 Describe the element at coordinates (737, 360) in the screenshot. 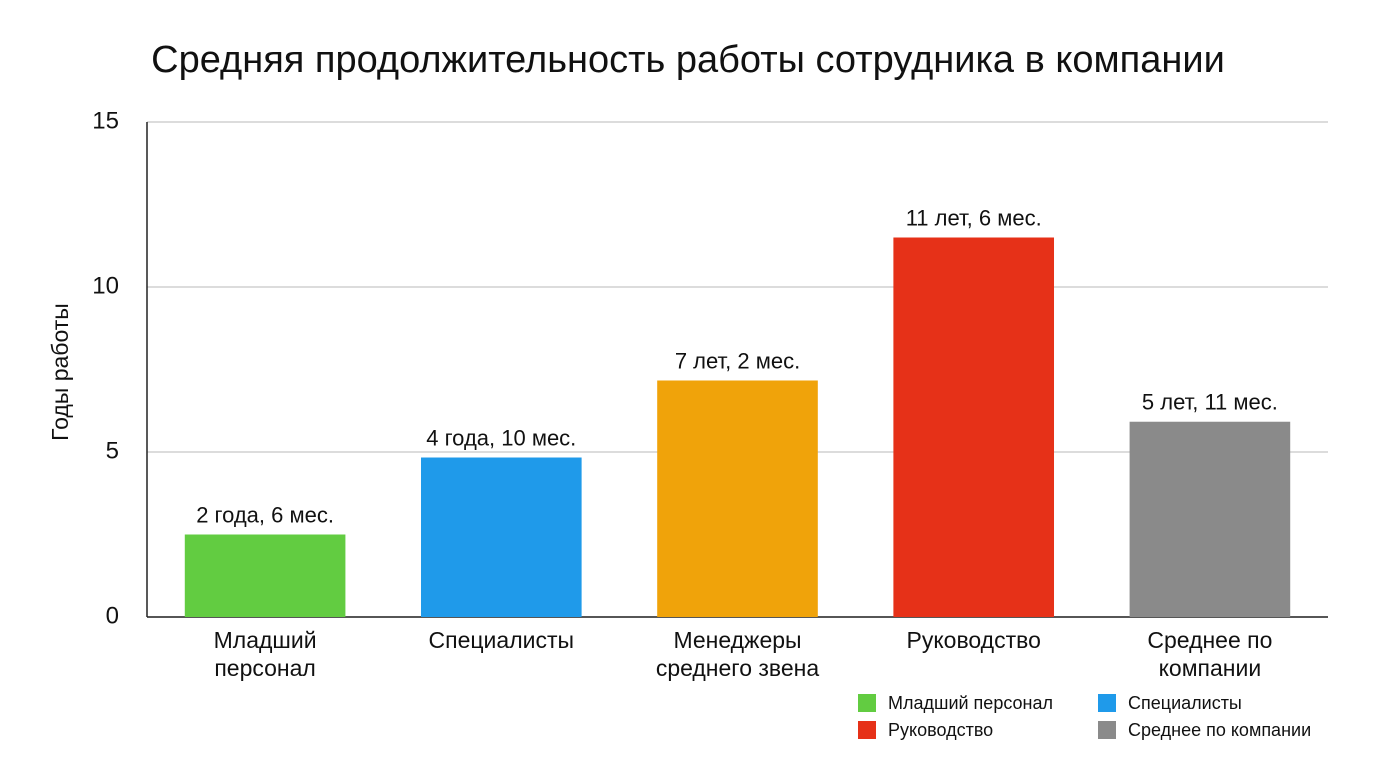

I see `data-label: 7 лет, 2 мес.` at that location.